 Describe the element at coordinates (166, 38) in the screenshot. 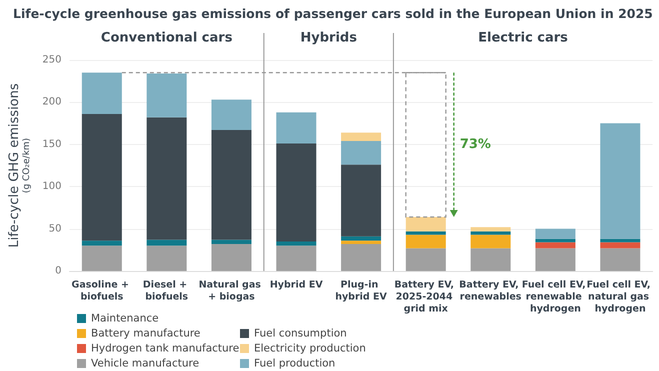

I see `text: Conventional cars` at that location.